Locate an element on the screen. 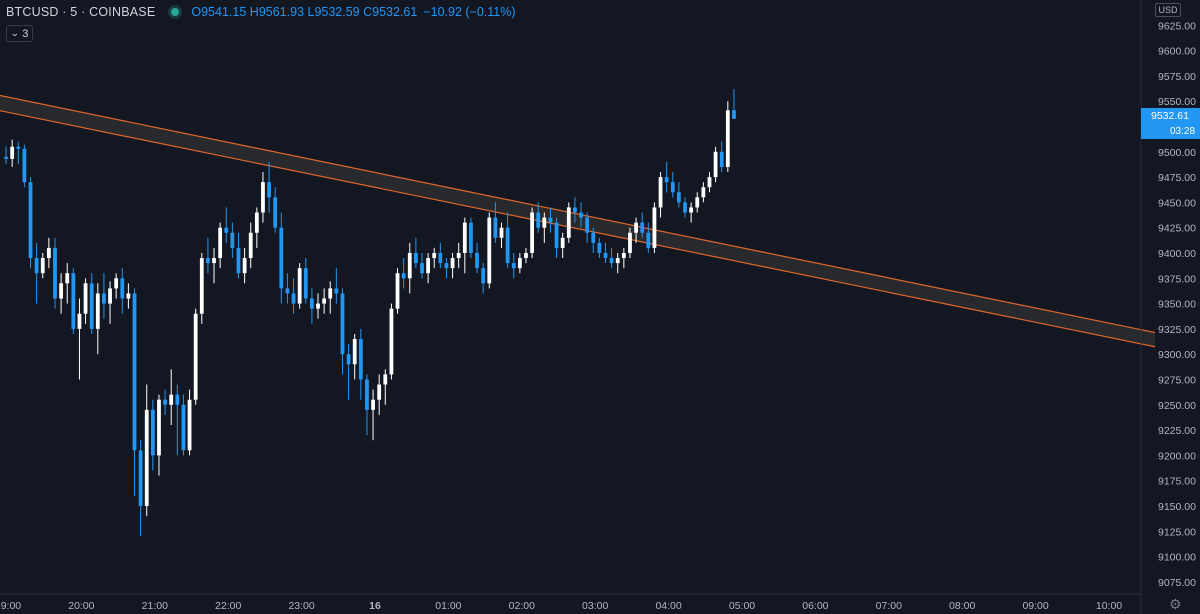 The height and width of the screenshot is (614, 1200). x-tick-label: 16 is located at coordinates (375, 606).